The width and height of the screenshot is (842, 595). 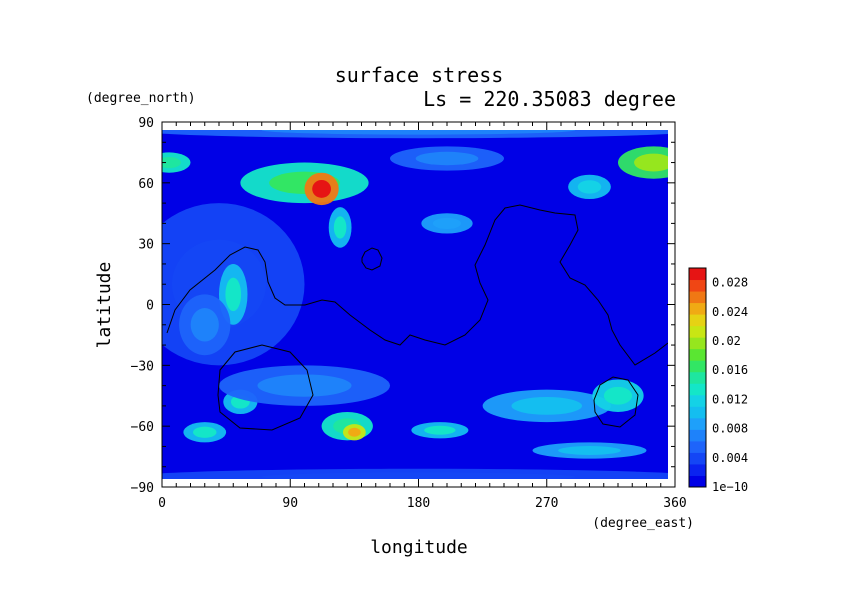 What do you see at coordinates (418, 503) in the screenshot?
I see `x-tick-label-2: 180` at bounding box center [418, 503].